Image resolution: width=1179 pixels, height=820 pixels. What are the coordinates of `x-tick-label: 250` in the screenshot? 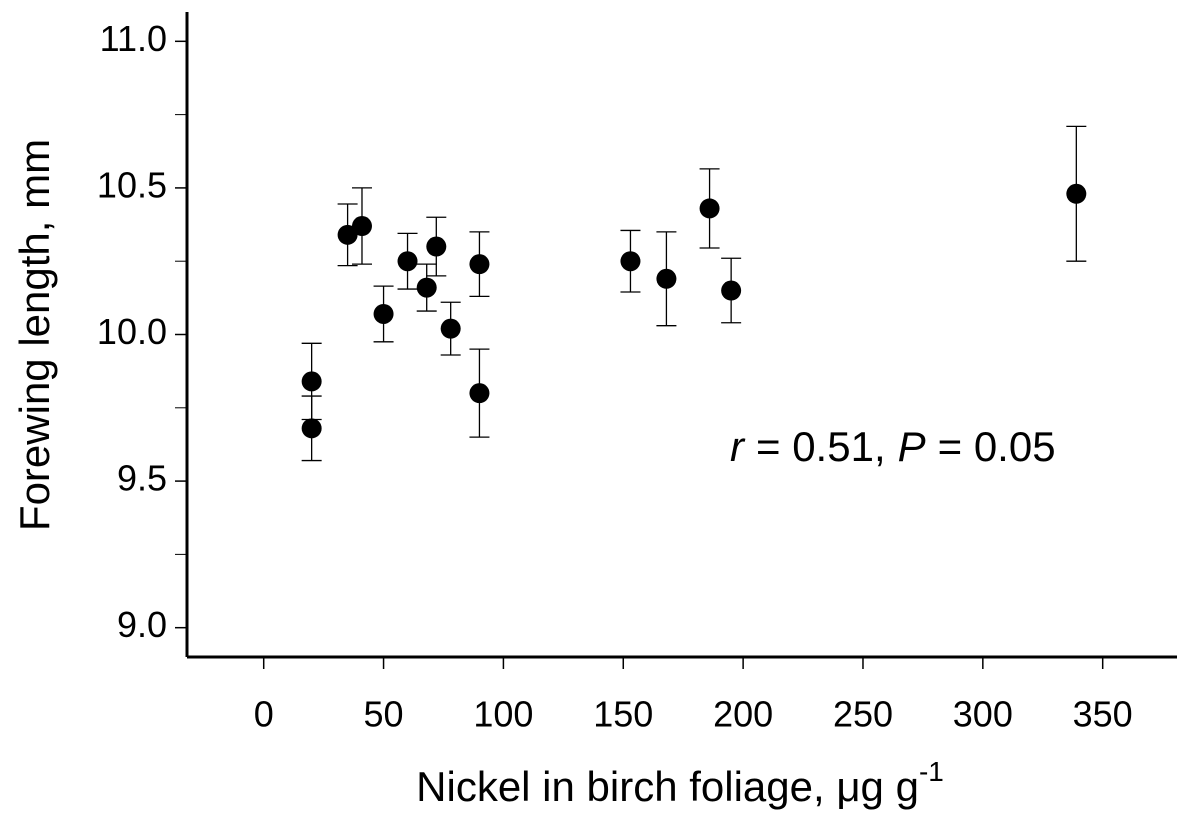 It's located at (863, 714).